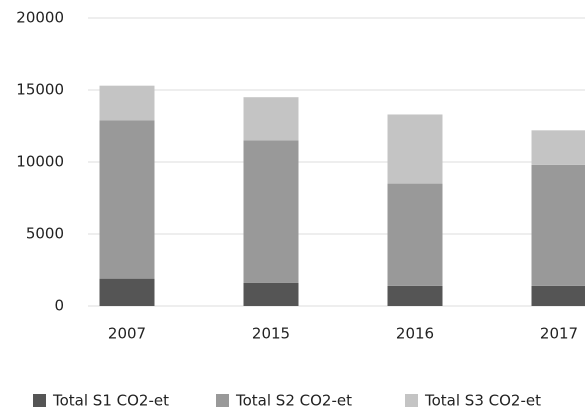 Image resolution: width=585 pixels, height=411 pixels. I want to click on legend-label: Total S3 CO2-et, so click(482, 401).